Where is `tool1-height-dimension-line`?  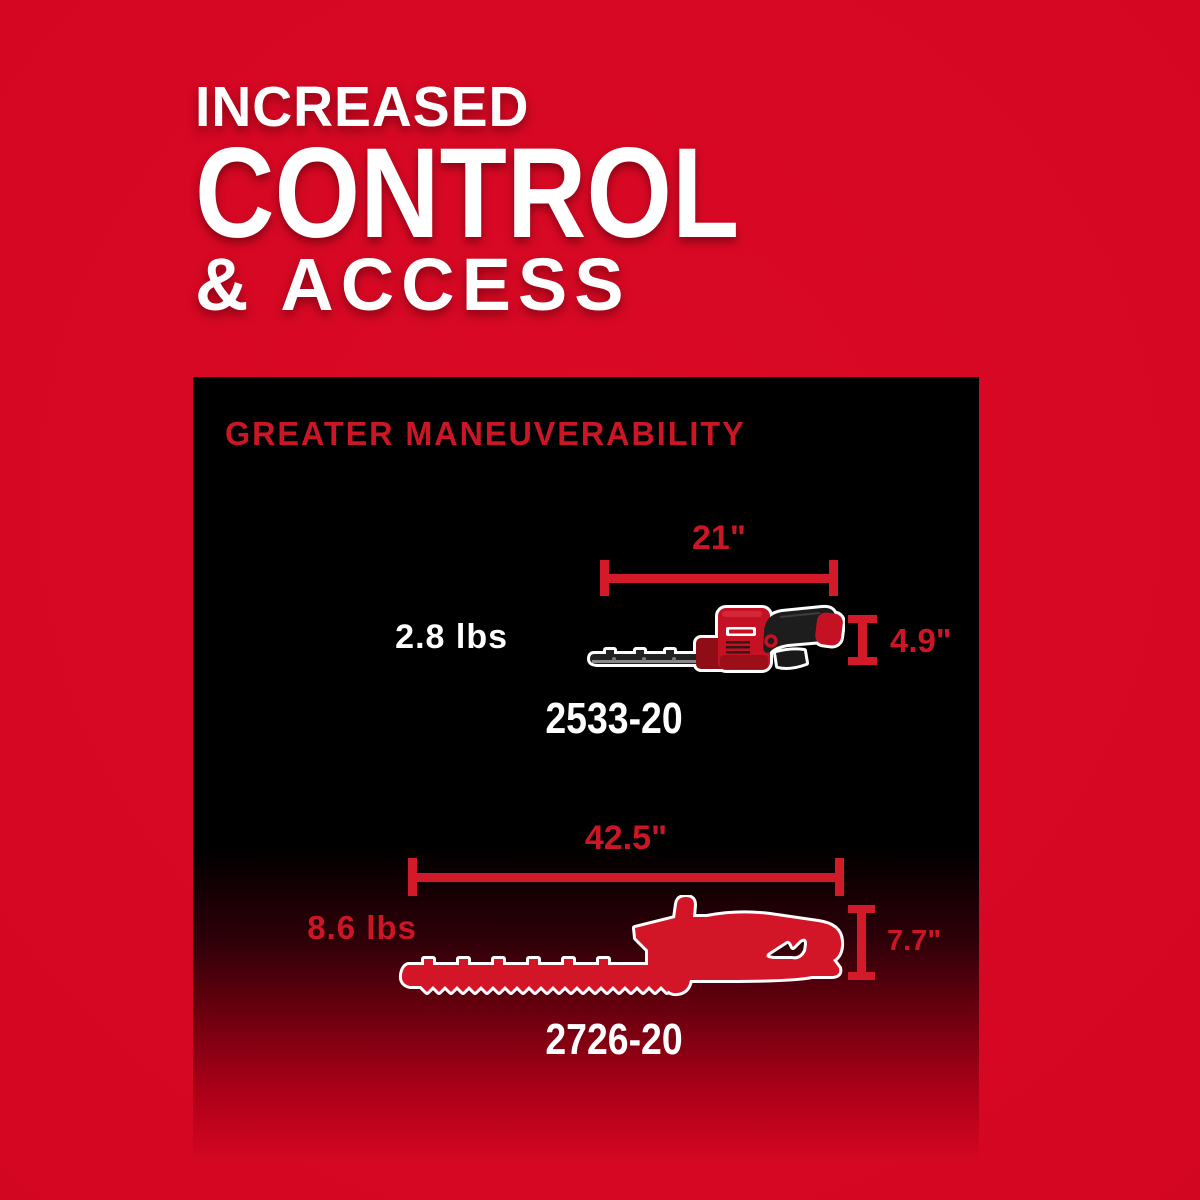 tool1-height-dimension-line is located at coordinates (862, 640).